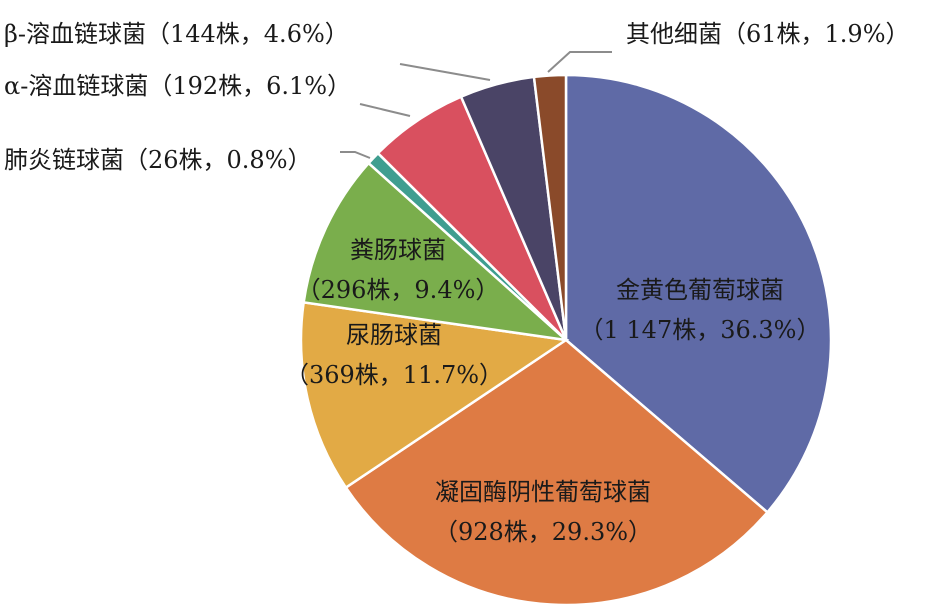 The height and width of the screenshot is (609, 945). I want to click on slice-label-name-0: 金黄色葡萄球菌, so click(700, 290).